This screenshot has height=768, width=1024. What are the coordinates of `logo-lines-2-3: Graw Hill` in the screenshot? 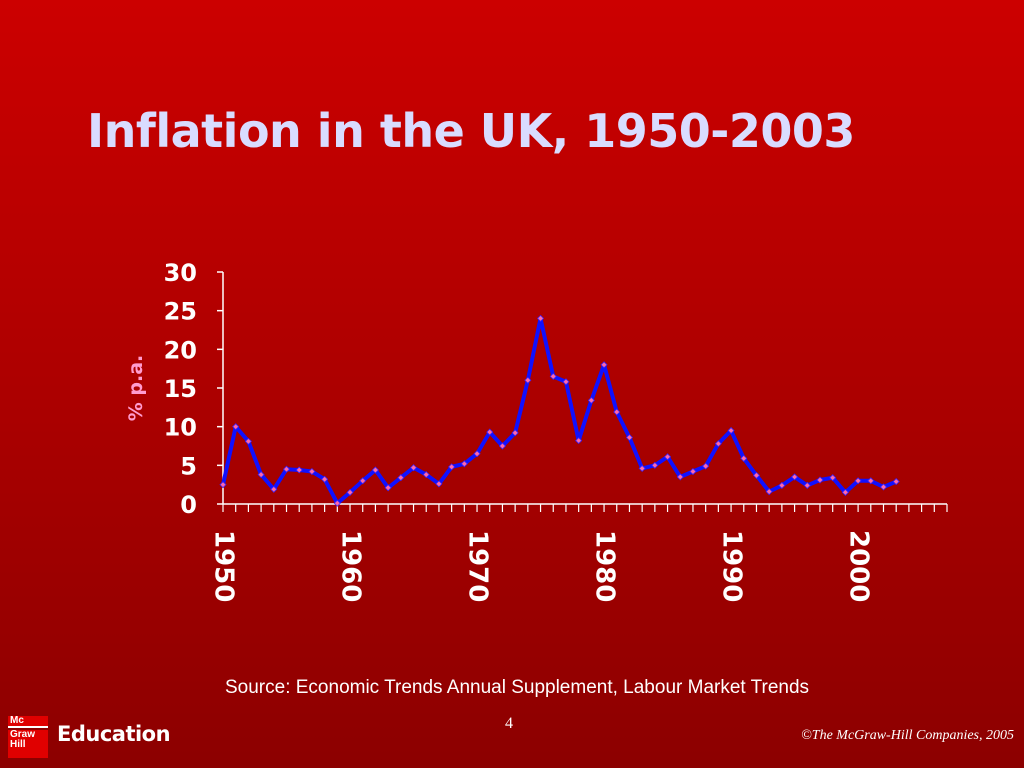 It's located at (28, 744).